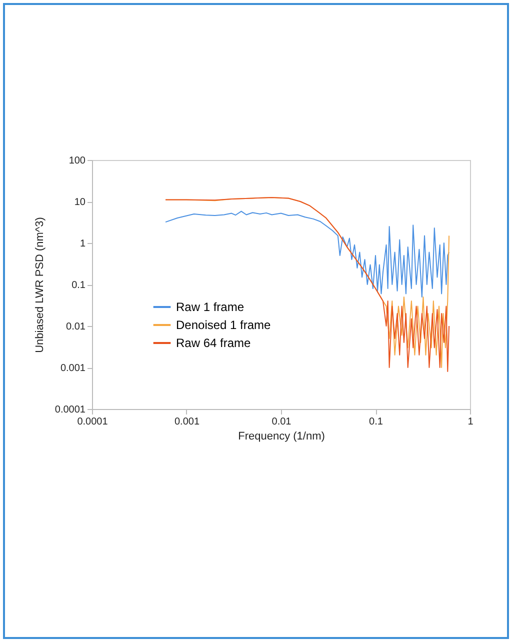 The image size is (512, 642). I want to click on x-tick-label: 0.1, so click(376, 422).